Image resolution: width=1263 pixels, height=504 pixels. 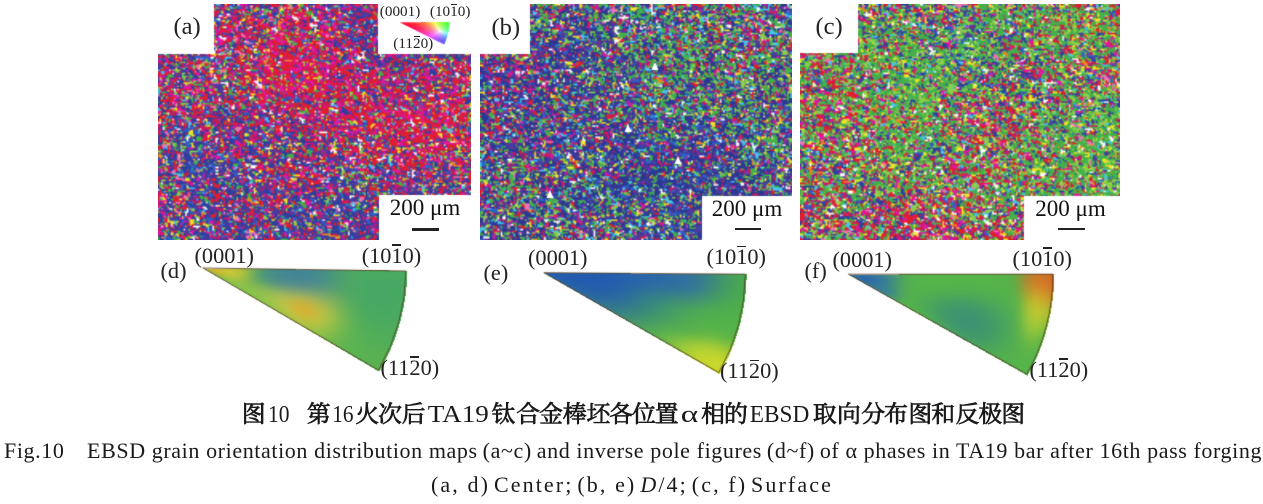 What do you see at coordinates (458, 415) in the screenshot?
I see `svg-text: TA19` at bounding box center [458, 415].